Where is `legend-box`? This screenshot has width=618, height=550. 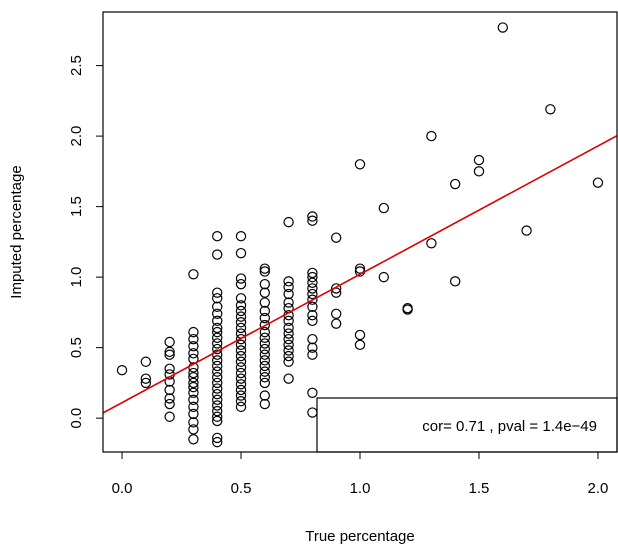
legend-box is located at coordinates (467, 425).